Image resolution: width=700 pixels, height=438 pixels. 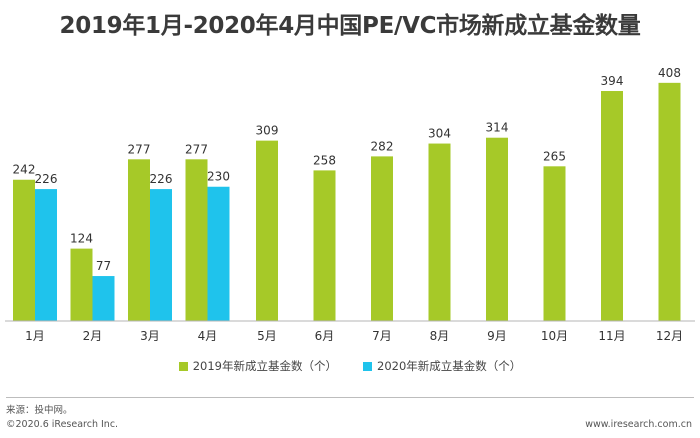 I want to click on value-label-2019-2: 124, so click(x=81, y=239).